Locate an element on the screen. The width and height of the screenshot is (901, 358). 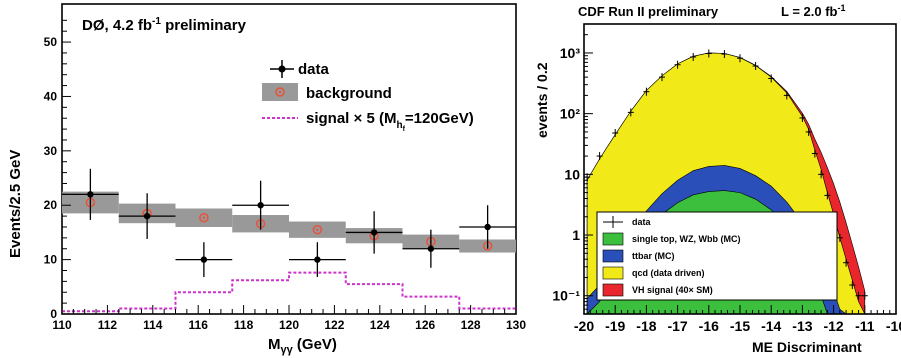
left-x-tick-label: 110 is located at coordinates (62, 325).